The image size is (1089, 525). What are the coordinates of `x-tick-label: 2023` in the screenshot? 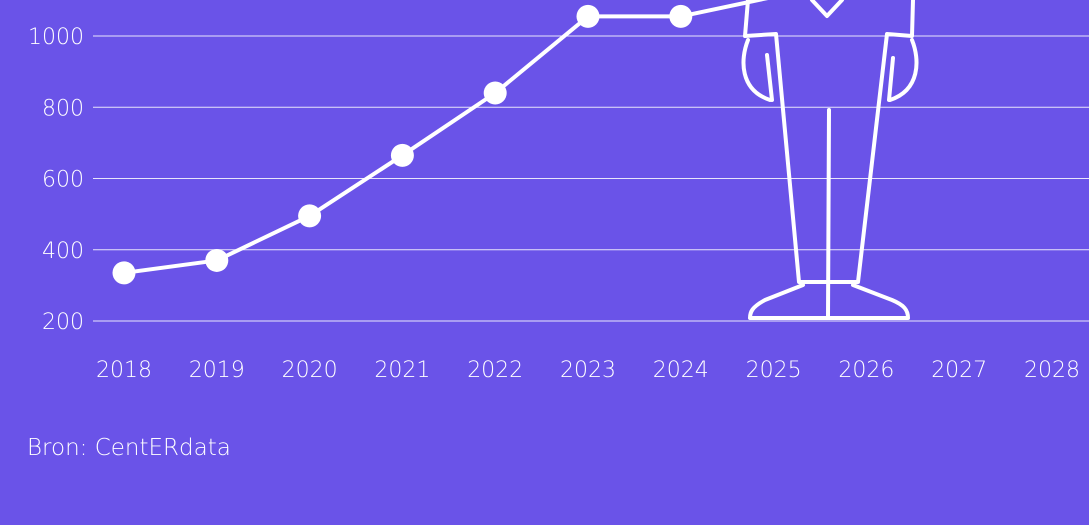 It's located at (588, 370).